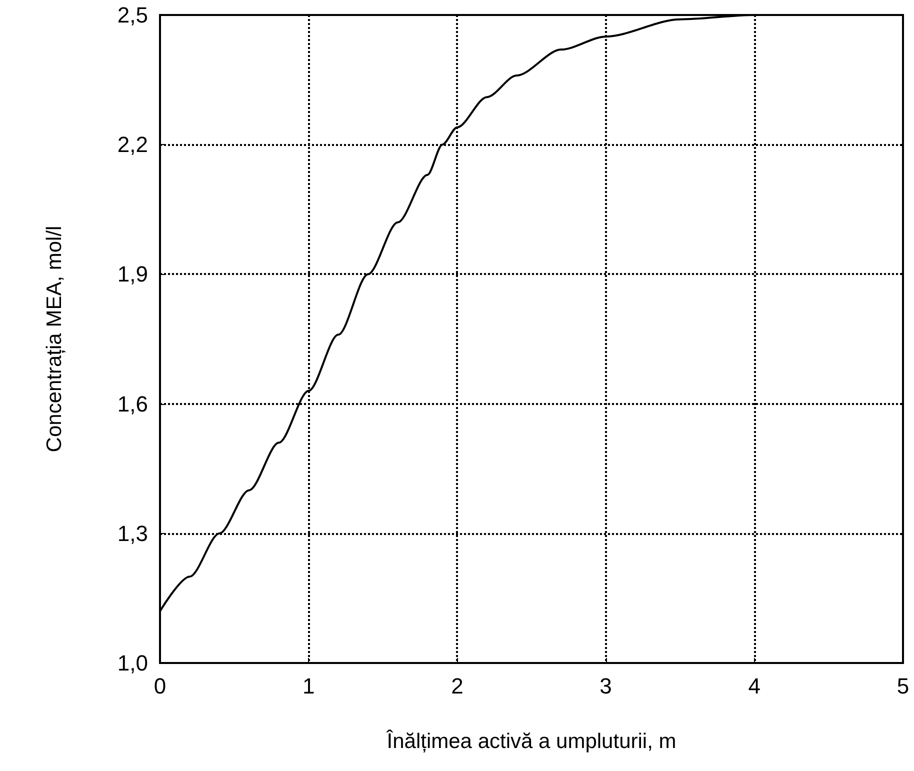 This screenshot has width=914, height=771. Describe the element at coordinates (132, 663) in the screenshot. I see `y-tick-label: 1,0` at that location.